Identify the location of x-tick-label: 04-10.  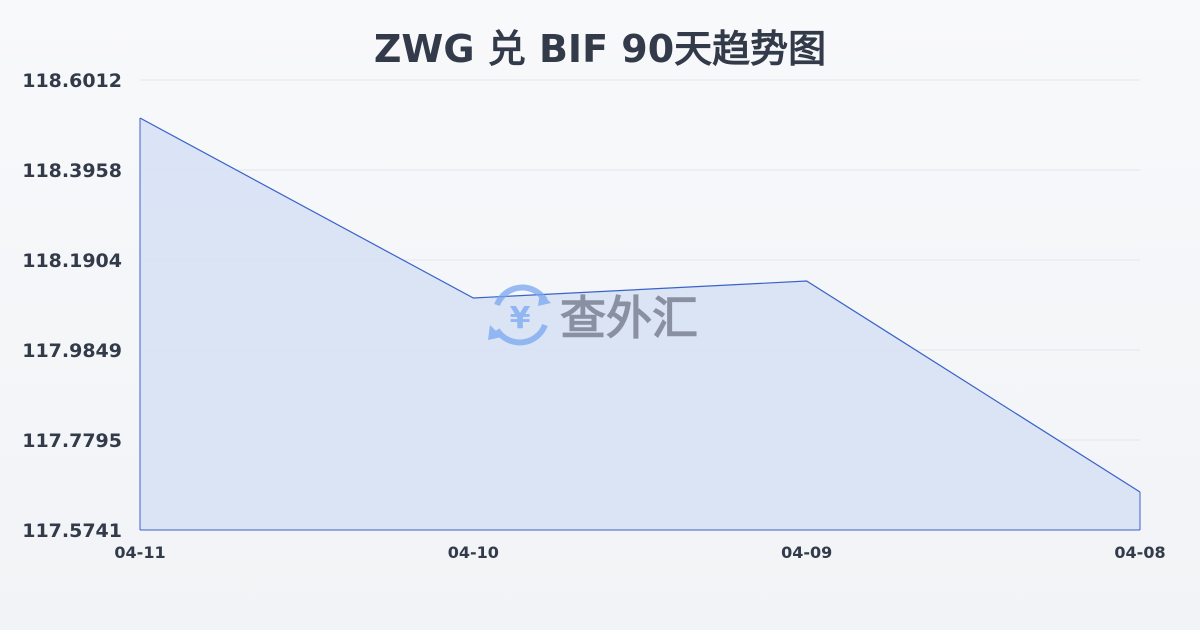
(473, 552).